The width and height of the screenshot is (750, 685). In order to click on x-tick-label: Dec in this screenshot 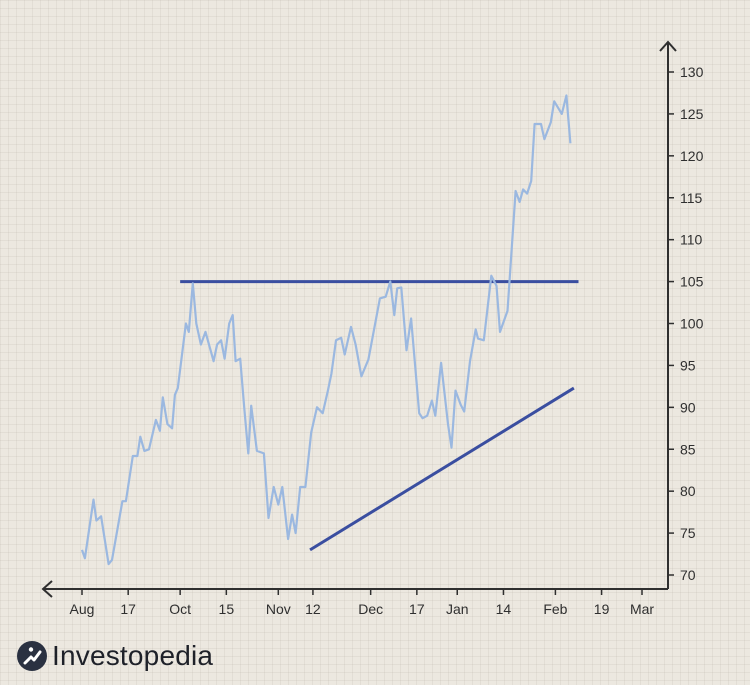, I will do `click(370, 609)`.